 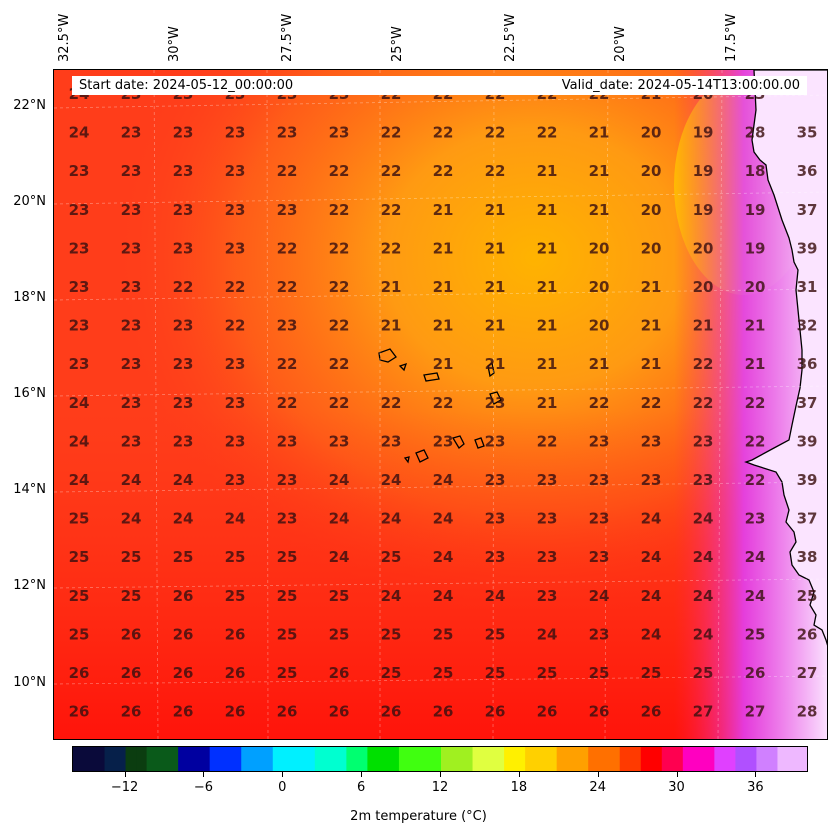 I want to click on temperature-value: 27, so click(x=703, y=712).